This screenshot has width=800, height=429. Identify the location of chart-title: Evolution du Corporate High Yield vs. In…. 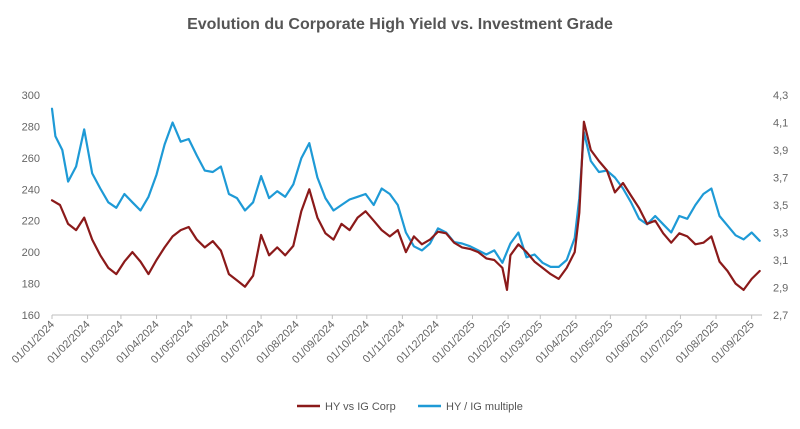
(400, 24).